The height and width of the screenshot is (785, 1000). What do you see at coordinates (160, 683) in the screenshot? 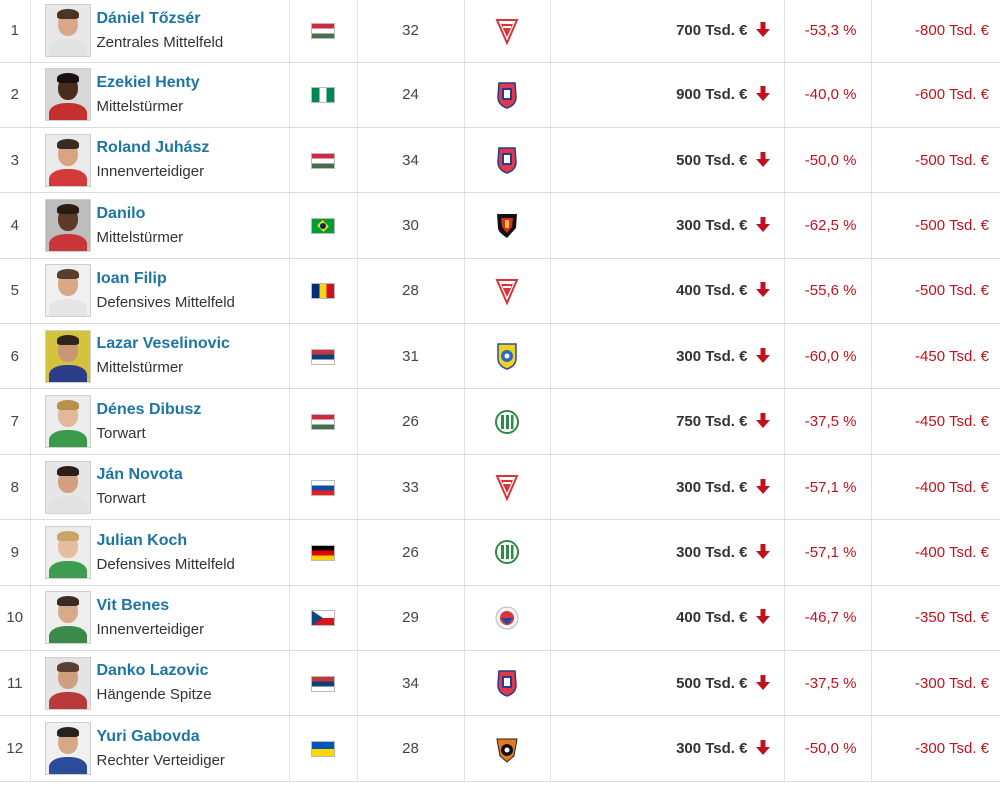
I see `player-cell: Danko Lazovic Hängende Spitze` at bounding box center [160, 683].